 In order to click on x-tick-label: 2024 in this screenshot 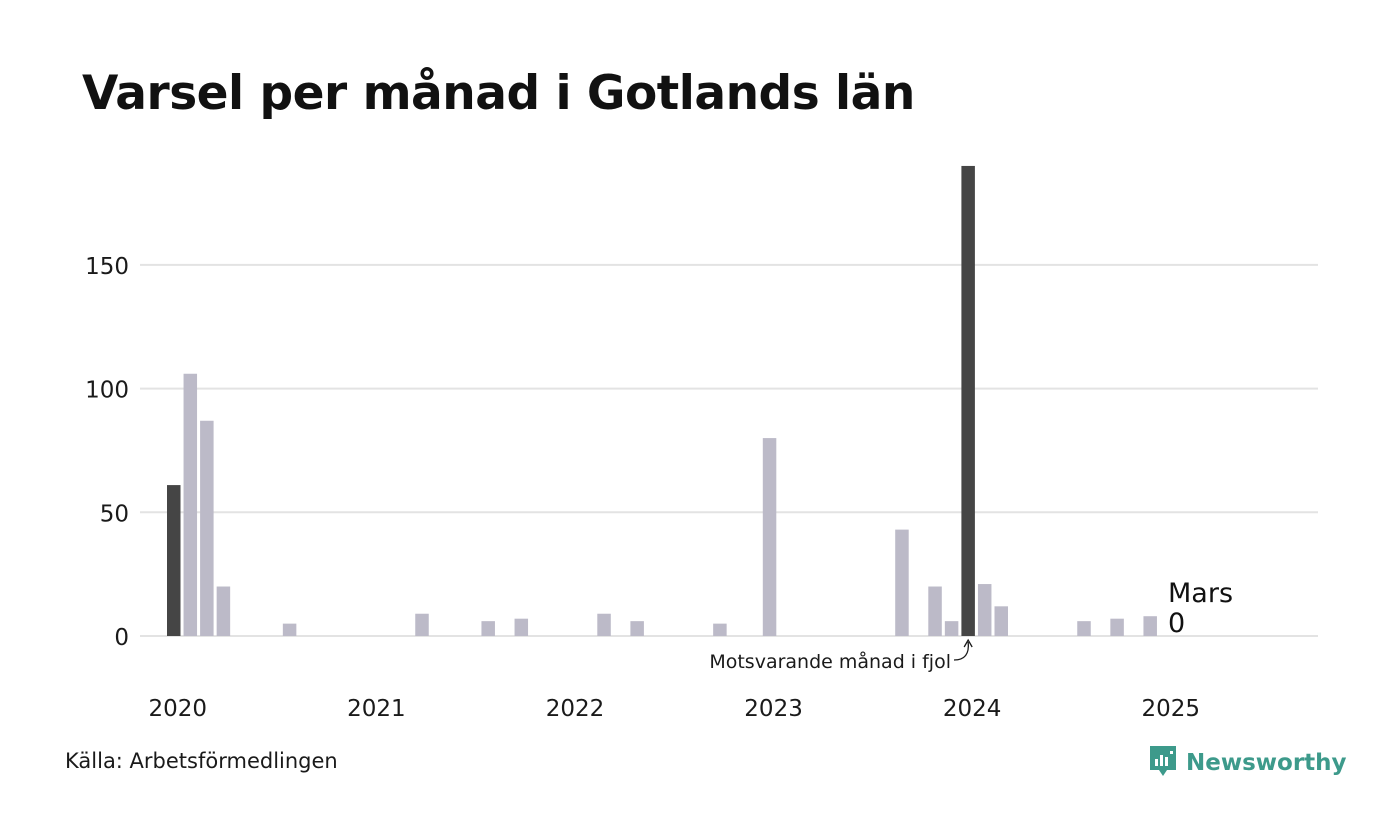, I will do `click(972, 709)`.